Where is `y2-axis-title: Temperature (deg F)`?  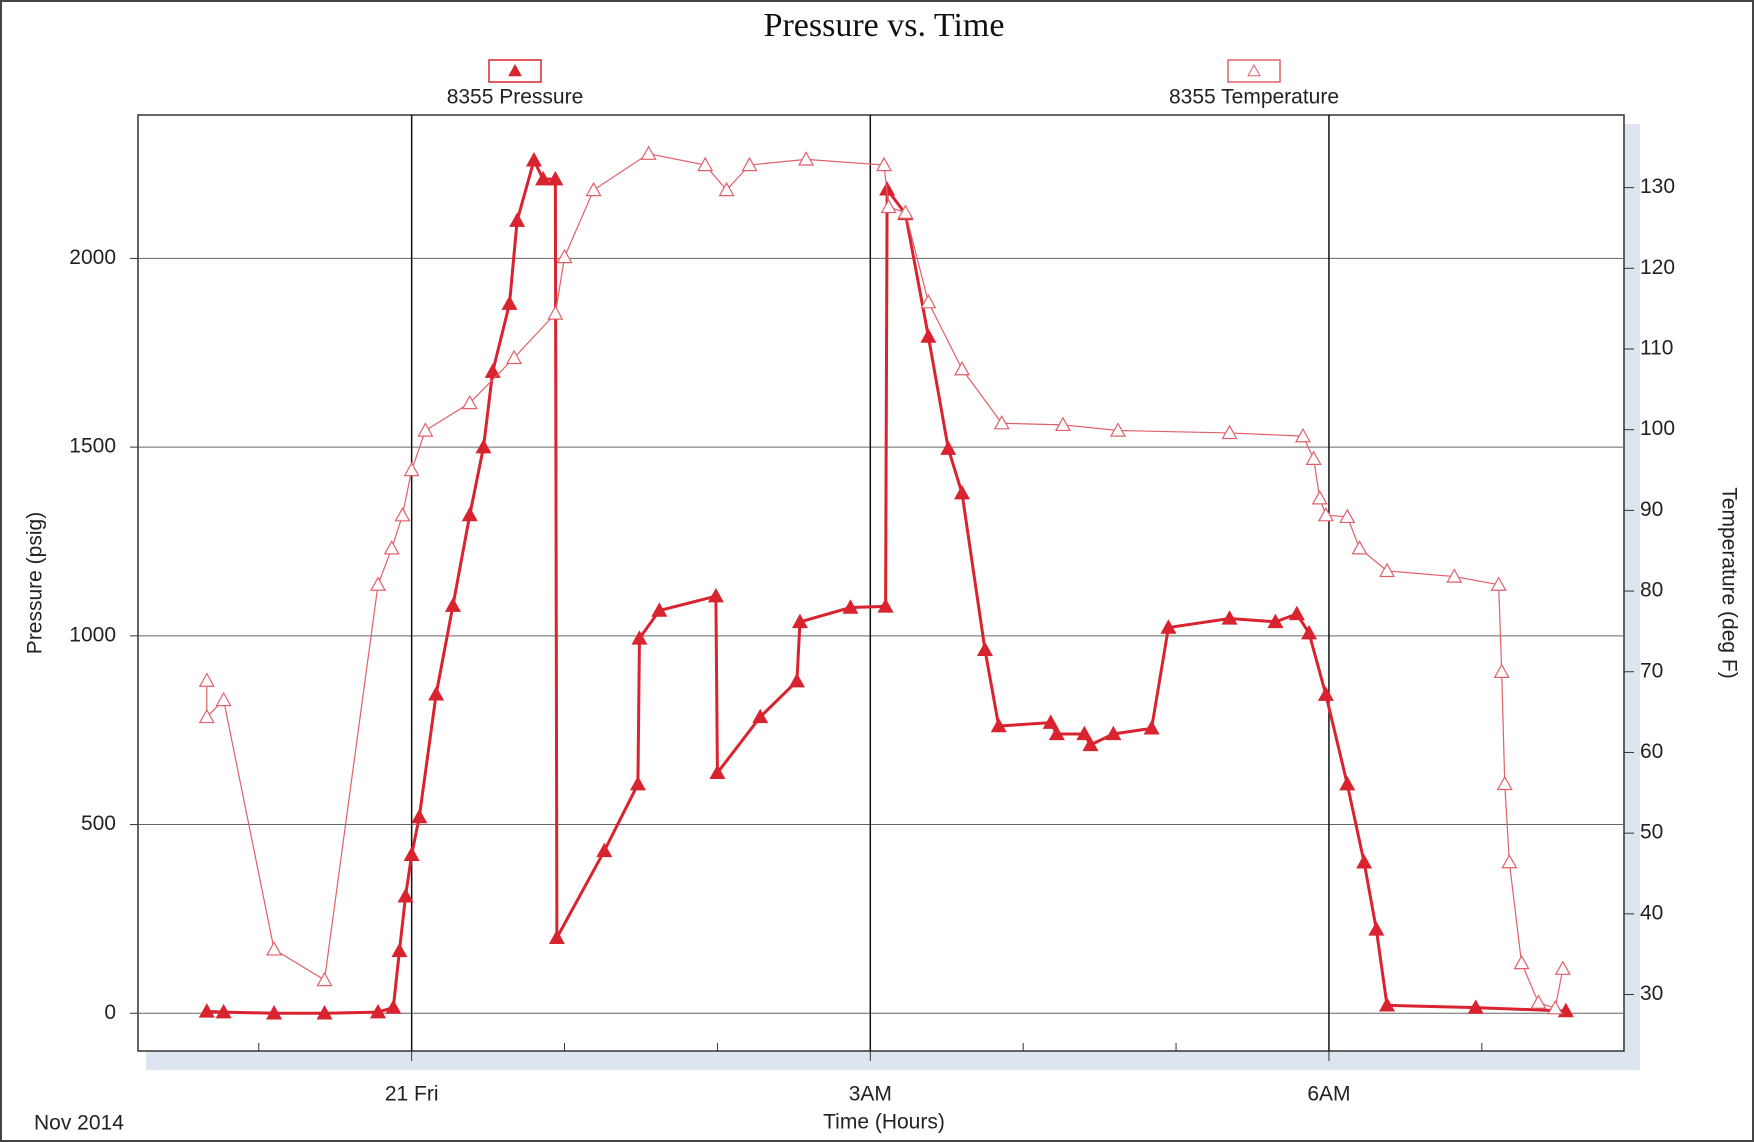
y2-axis-title: Temperature (deg F) is located at coordinates (1728, 582).